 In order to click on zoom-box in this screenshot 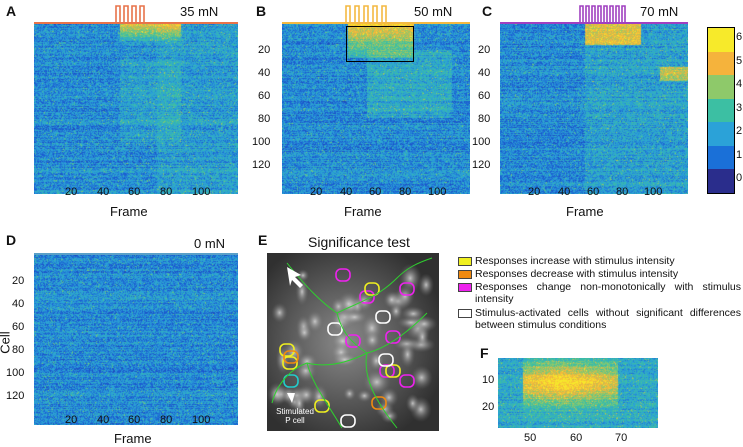, I will do `click(380, 44)`.